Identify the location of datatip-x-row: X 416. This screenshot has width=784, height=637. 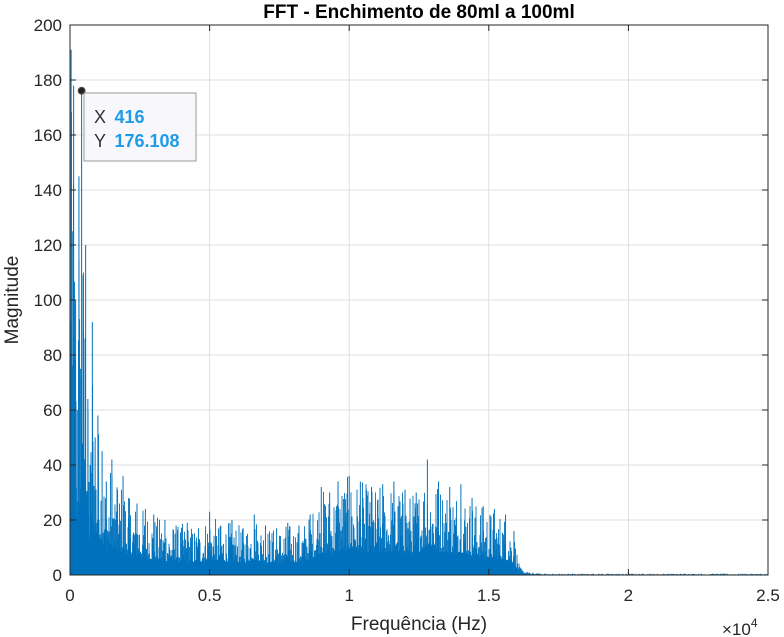
(119, 117).